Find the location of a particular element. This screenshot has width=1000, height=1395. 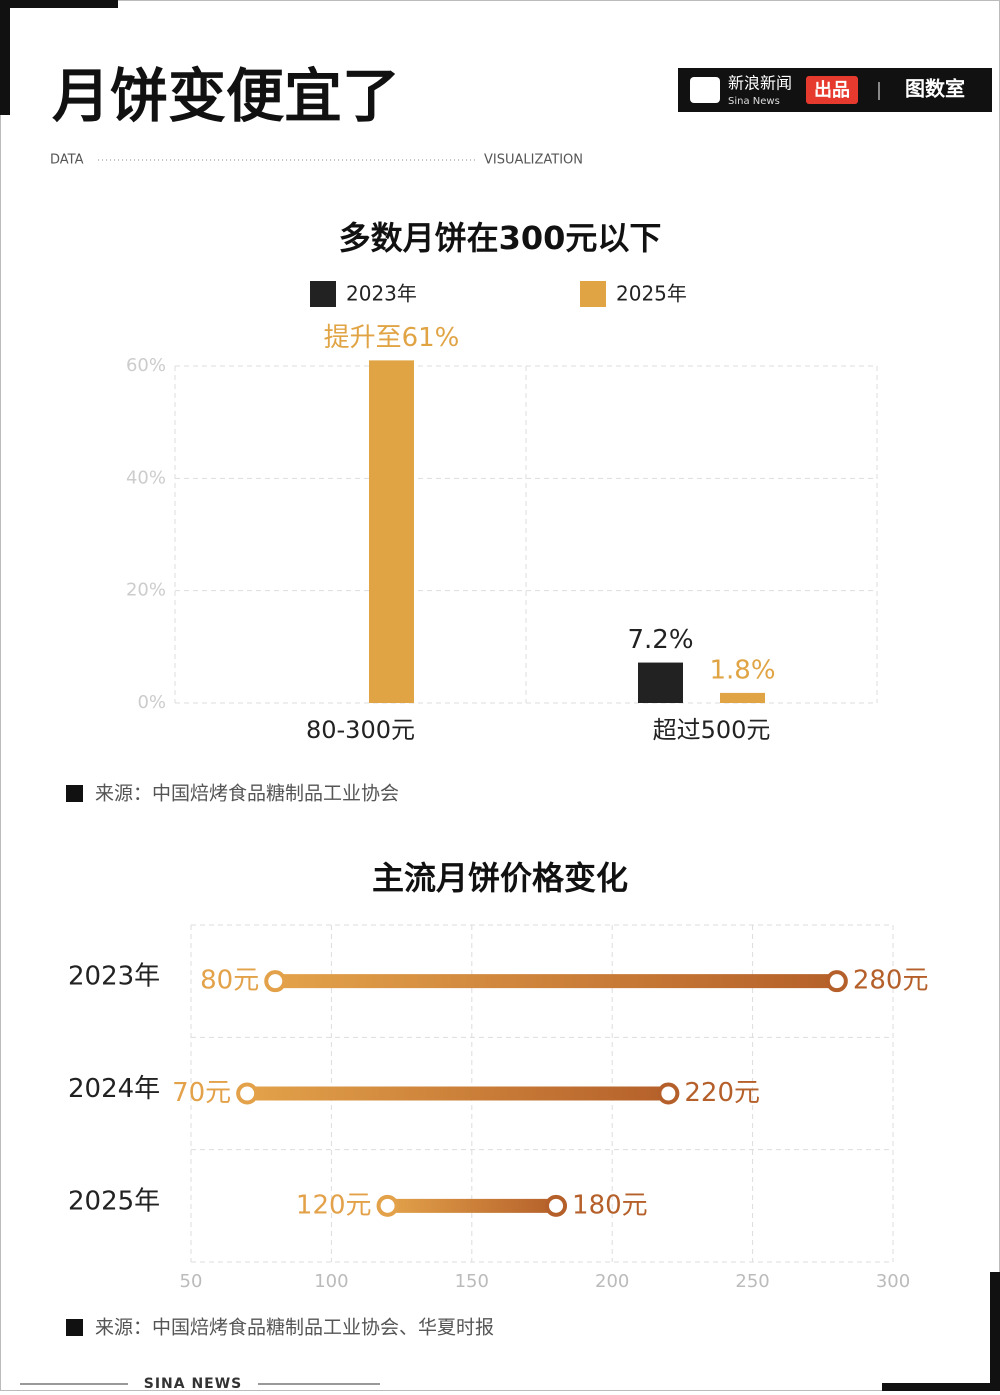

x-tick-label: 80-300元 is located at coordinates (360, 730).